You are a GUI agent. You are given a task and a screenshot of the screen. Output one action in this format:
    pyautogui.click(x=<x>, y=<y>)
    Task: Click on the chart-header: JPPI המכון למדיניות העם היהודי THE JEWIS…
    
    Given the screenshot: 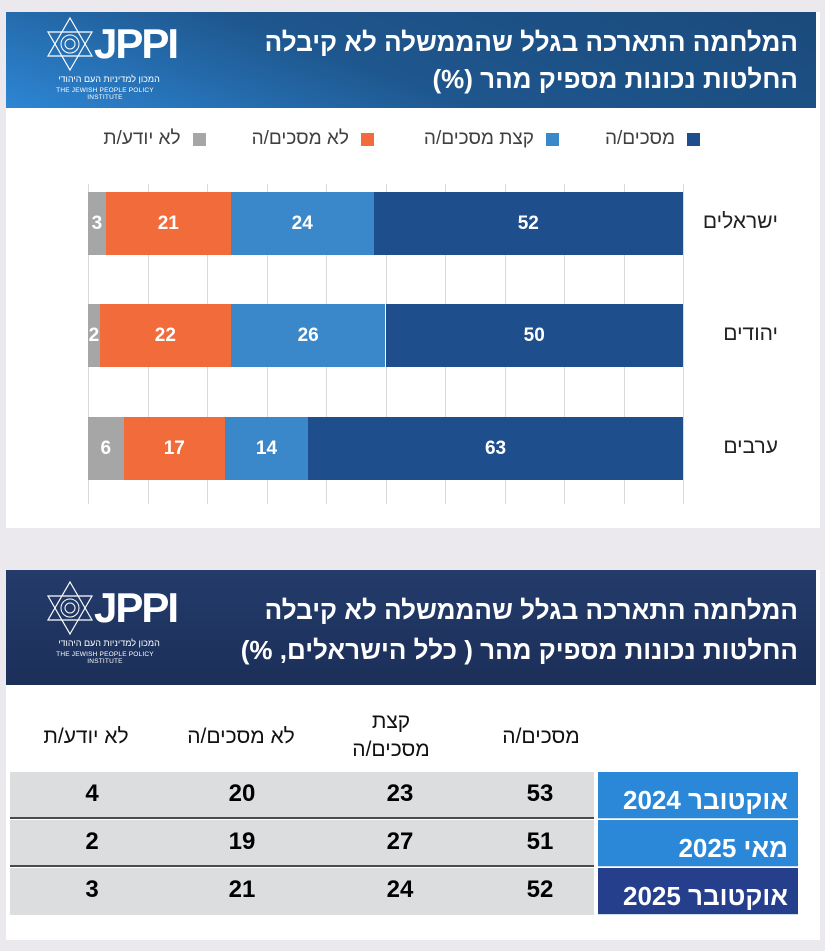 What is the action you would take?
    pyautogui.click(x=411, y=60)
    